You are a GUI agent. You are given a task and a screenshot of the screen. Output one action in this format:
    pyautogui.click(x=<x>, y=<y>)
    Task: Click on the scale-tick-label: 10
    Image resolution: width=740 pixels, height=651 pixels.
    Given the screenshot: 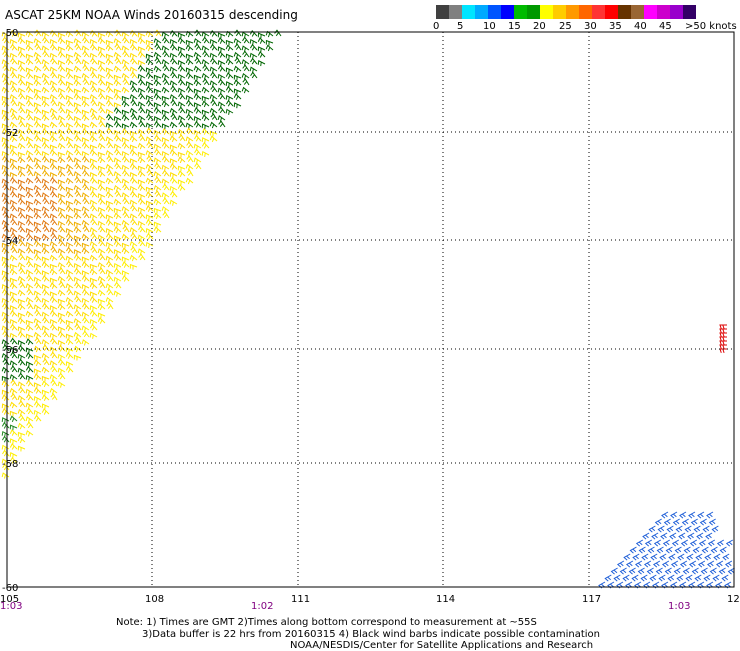 What is the action you would take?
    pyautogui.click(x=489, y=26)
    